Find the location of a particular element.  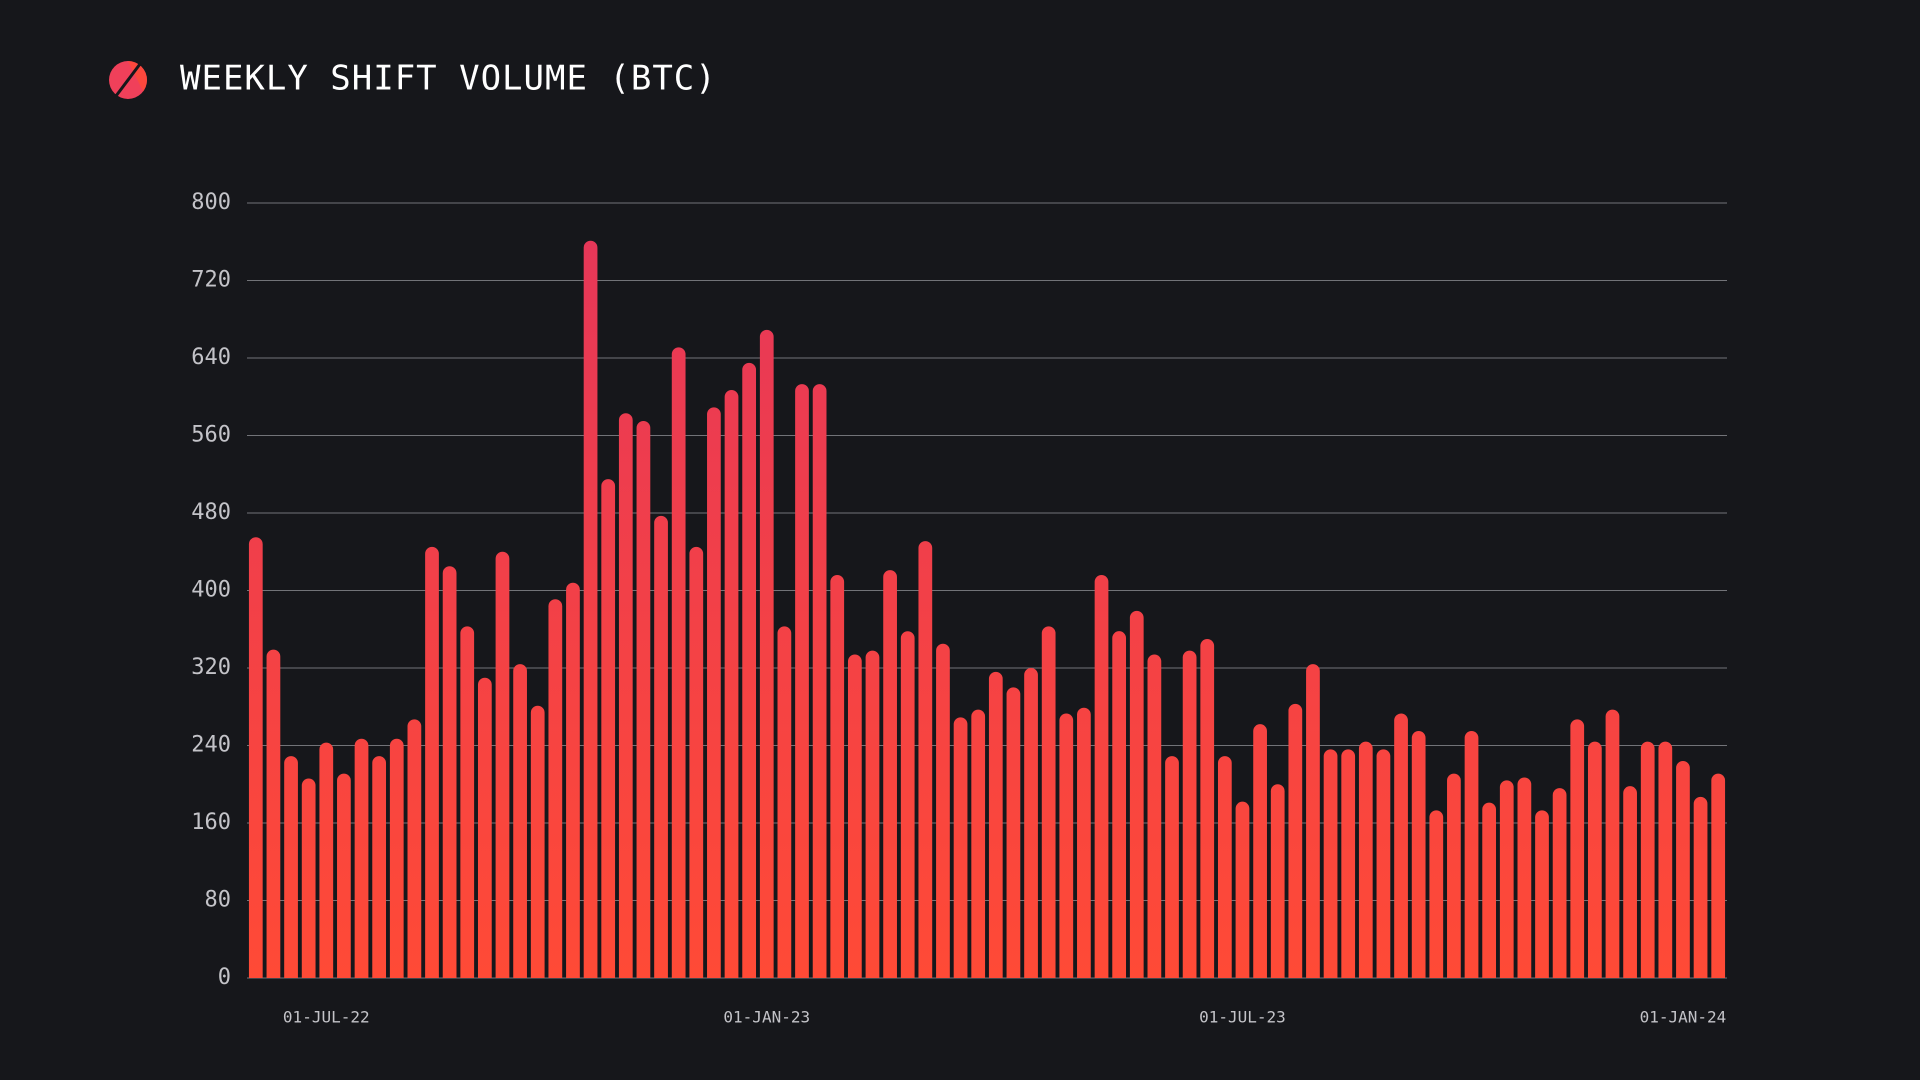

y-tick-label: 480 is located at coordinates (211, 512).